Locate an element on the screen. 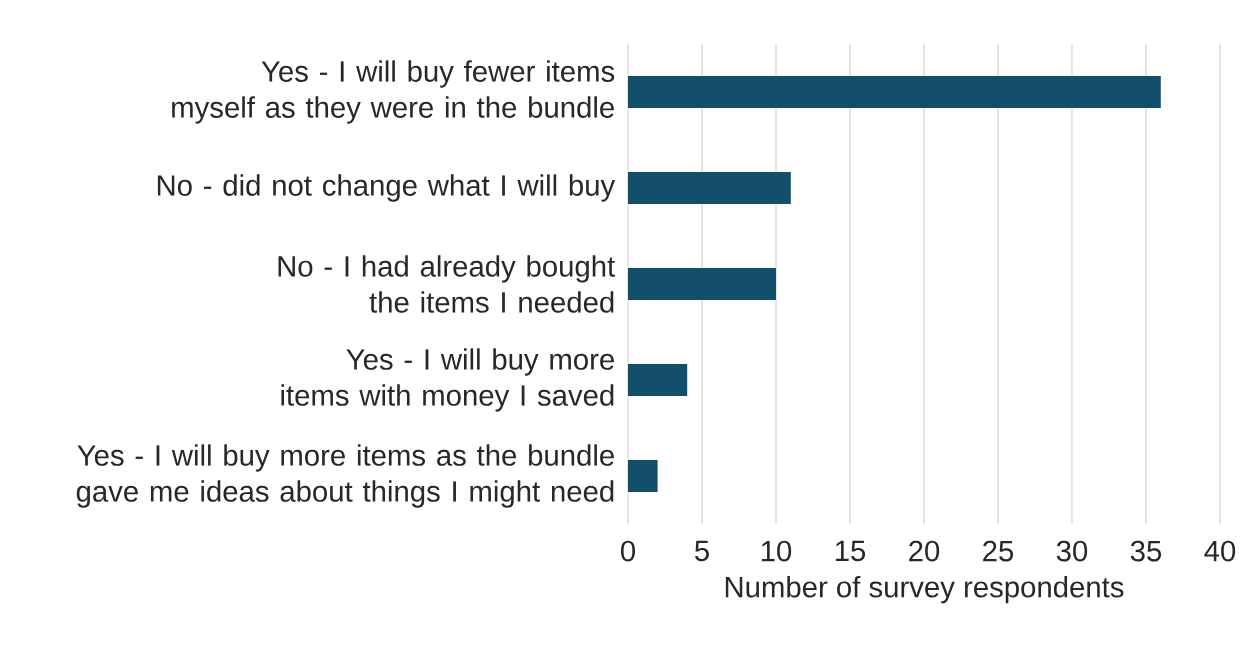 This screenshot has width=1257, height=648. x-tick-label: 25 is located at coordinates (998, 551).